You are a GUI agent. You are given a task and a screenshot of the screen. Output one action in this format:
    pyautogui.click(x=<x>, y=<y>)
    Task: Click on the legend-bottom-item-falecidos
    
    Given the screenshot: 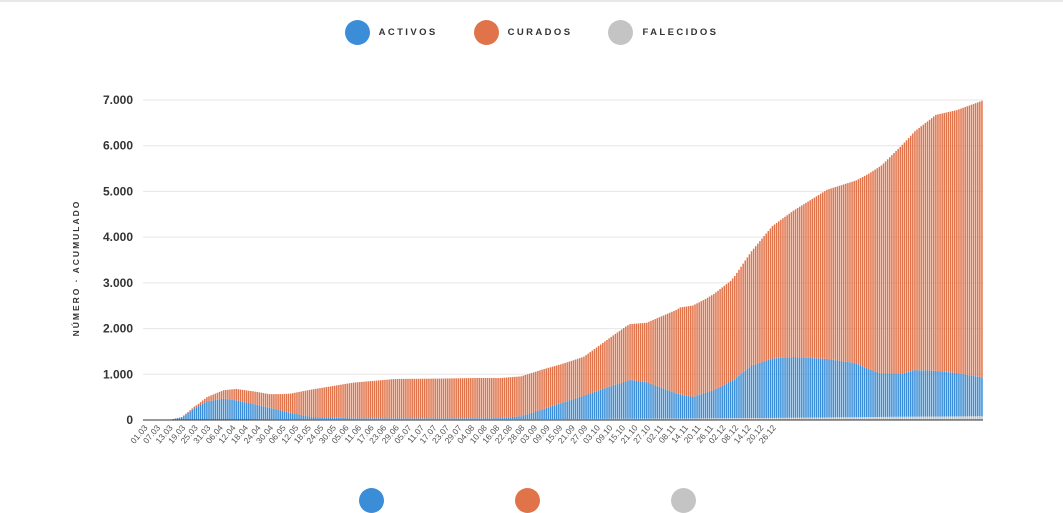 What is the action you would take?
    pyautogui.click(x=688, y=500)
    